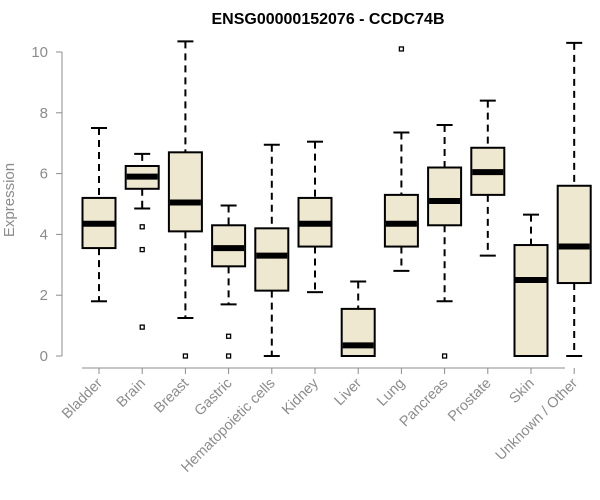  I want to click on x-tick-label: Brain, so click(131, 393).